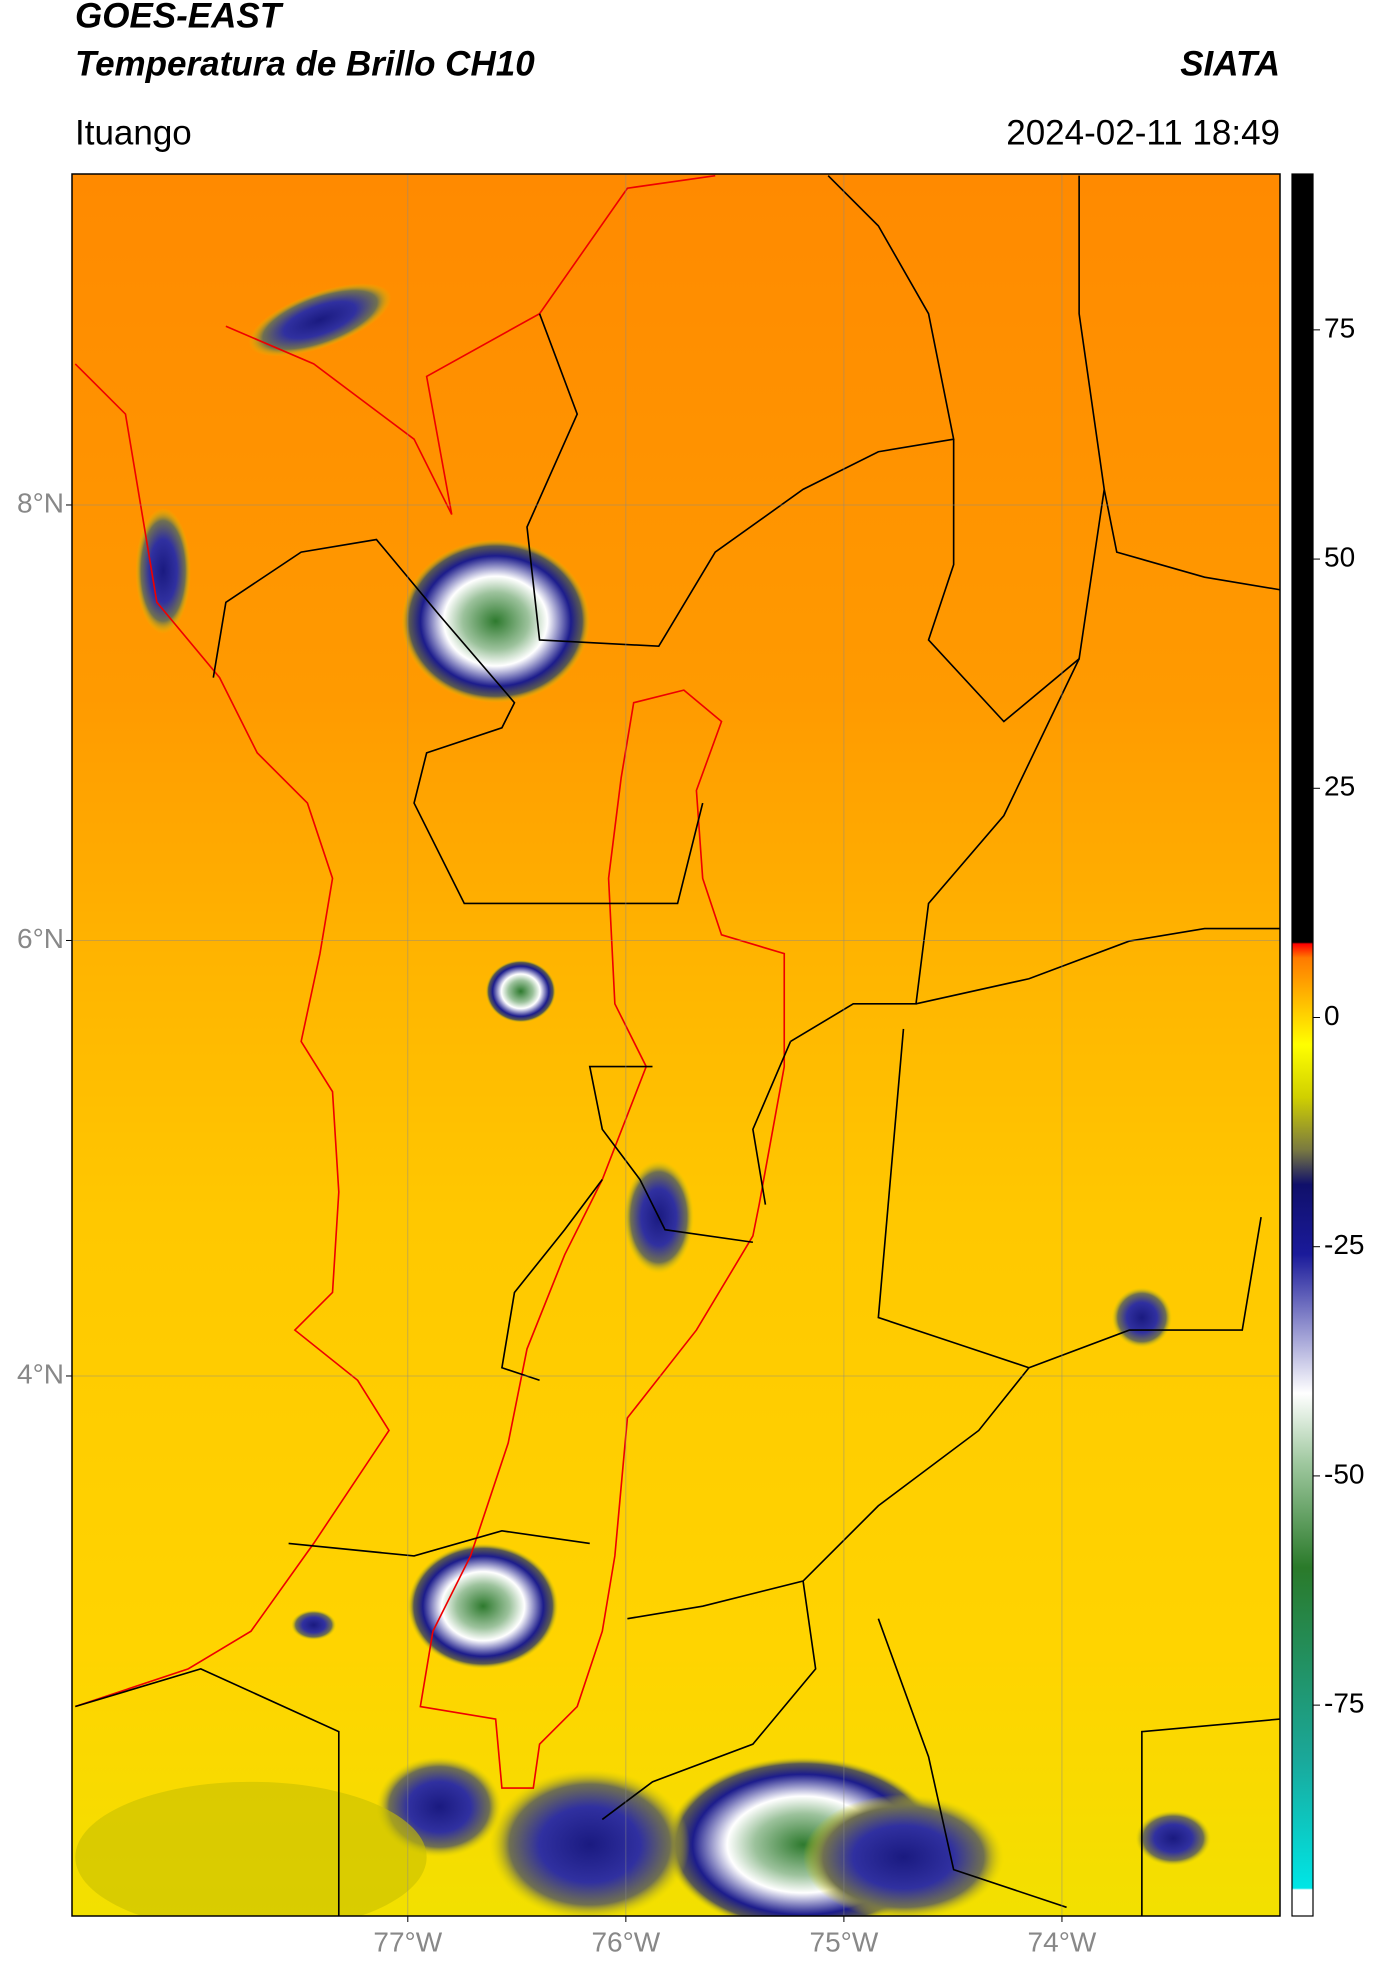 This screenshot has width=1384, height=1981. What do you see at coordinates (1302, 1045) in the screenshot?
I see `colorbar` at bounding box center [1302, 1045].